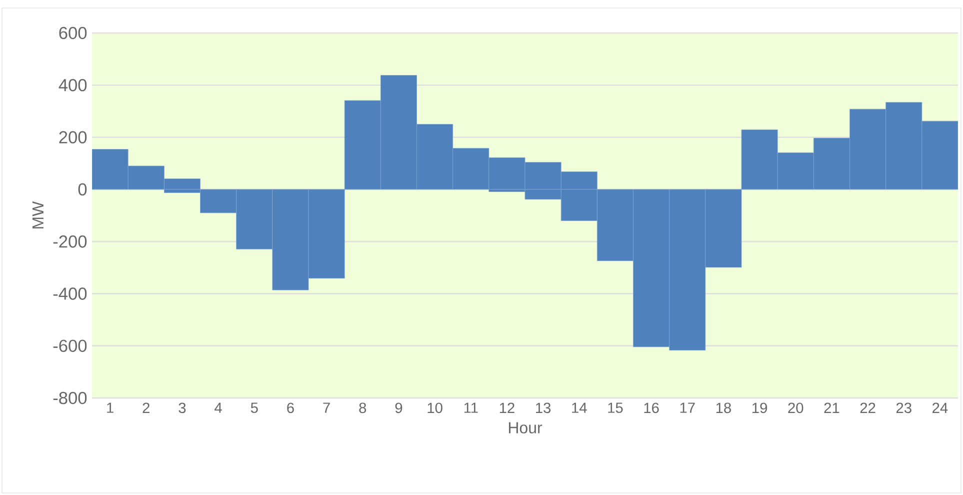 This screenshot has width=963, height=495. I want to click on y-tick-label: -600, so click(70, 346).